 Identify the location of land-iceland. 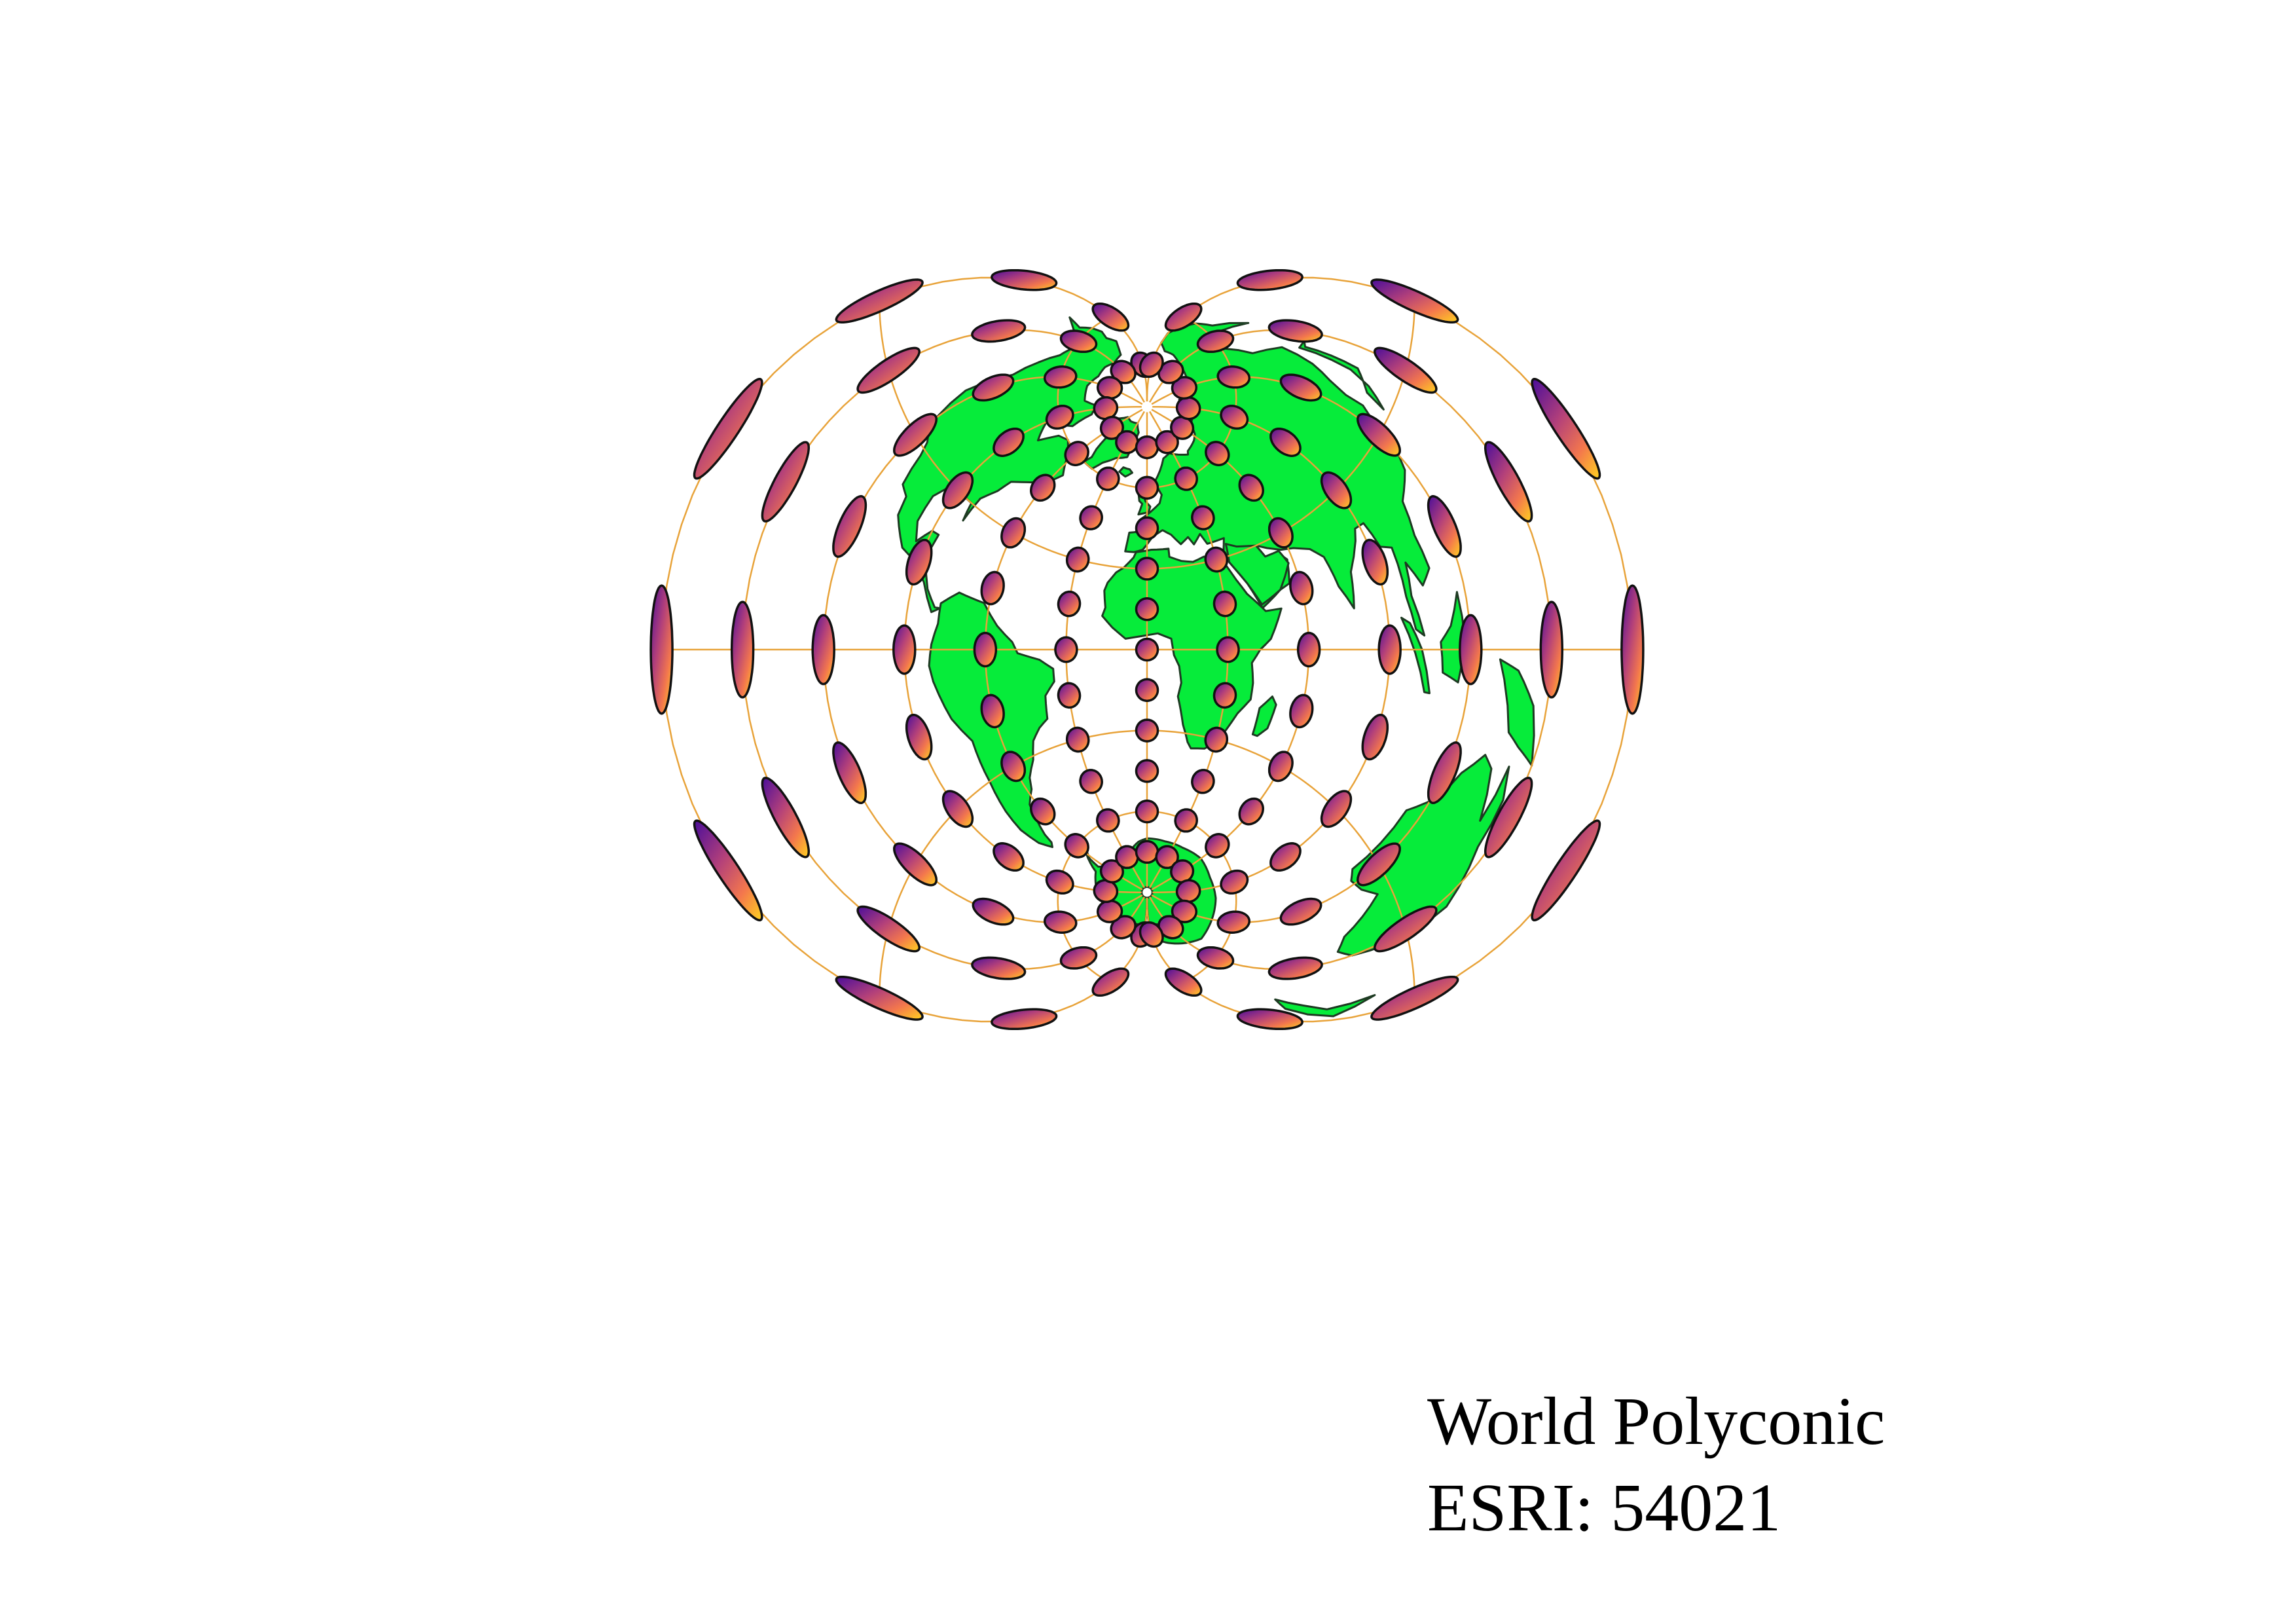
(1125, 472).